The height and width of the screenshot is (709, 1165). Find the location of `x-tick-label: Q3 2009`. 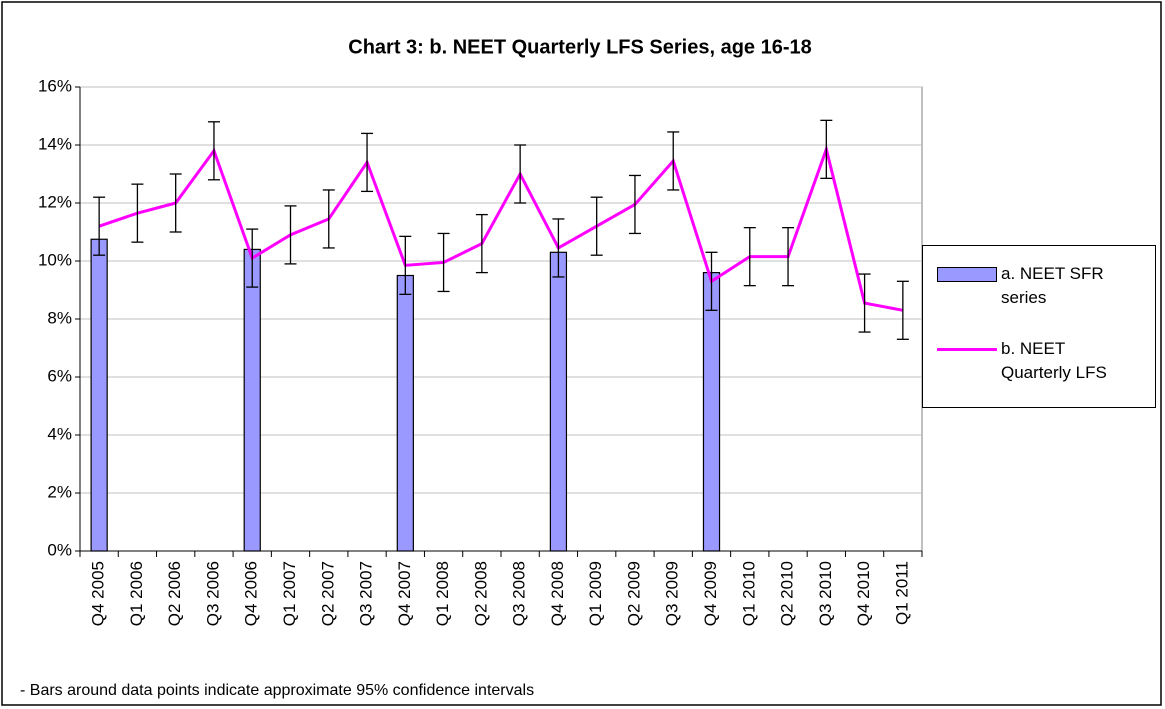

x-tick-label: Q3 2009 is located at coordinates (672, 593).